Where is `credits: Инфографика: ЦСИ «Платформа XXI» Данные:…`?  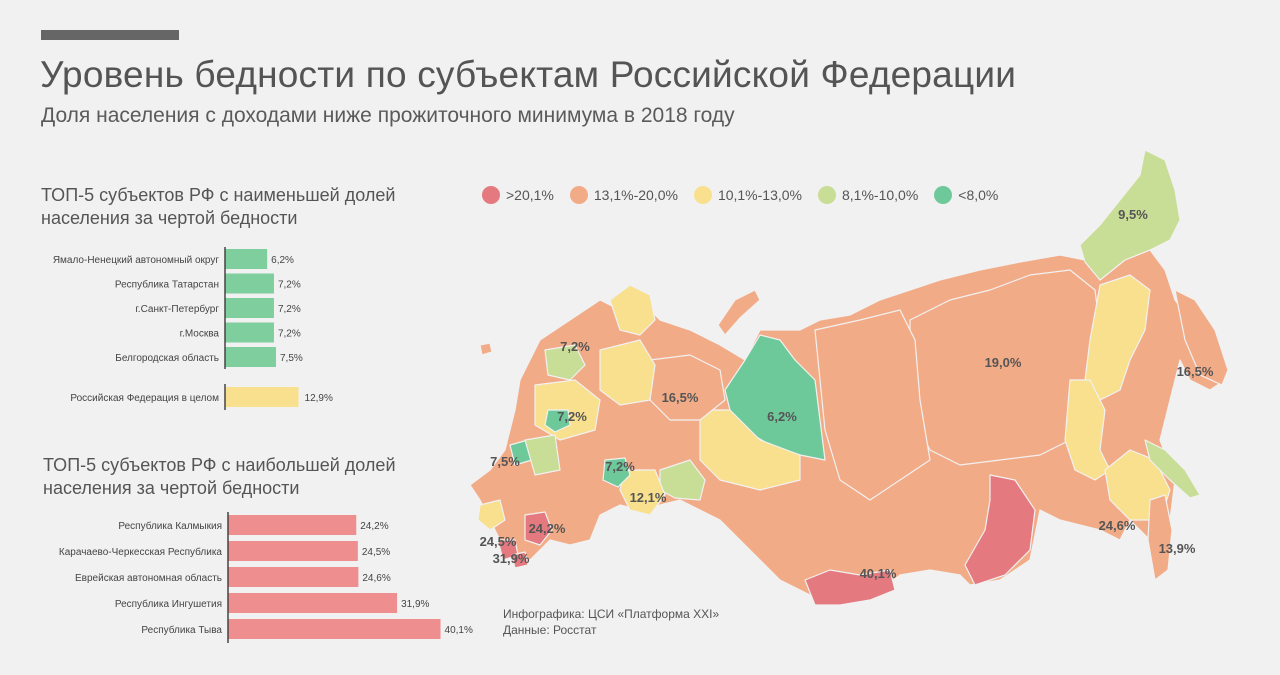
credits: Инфографика: ЦСИ «Платформа XXI» Данные:… is located at coordinates (611, 622).